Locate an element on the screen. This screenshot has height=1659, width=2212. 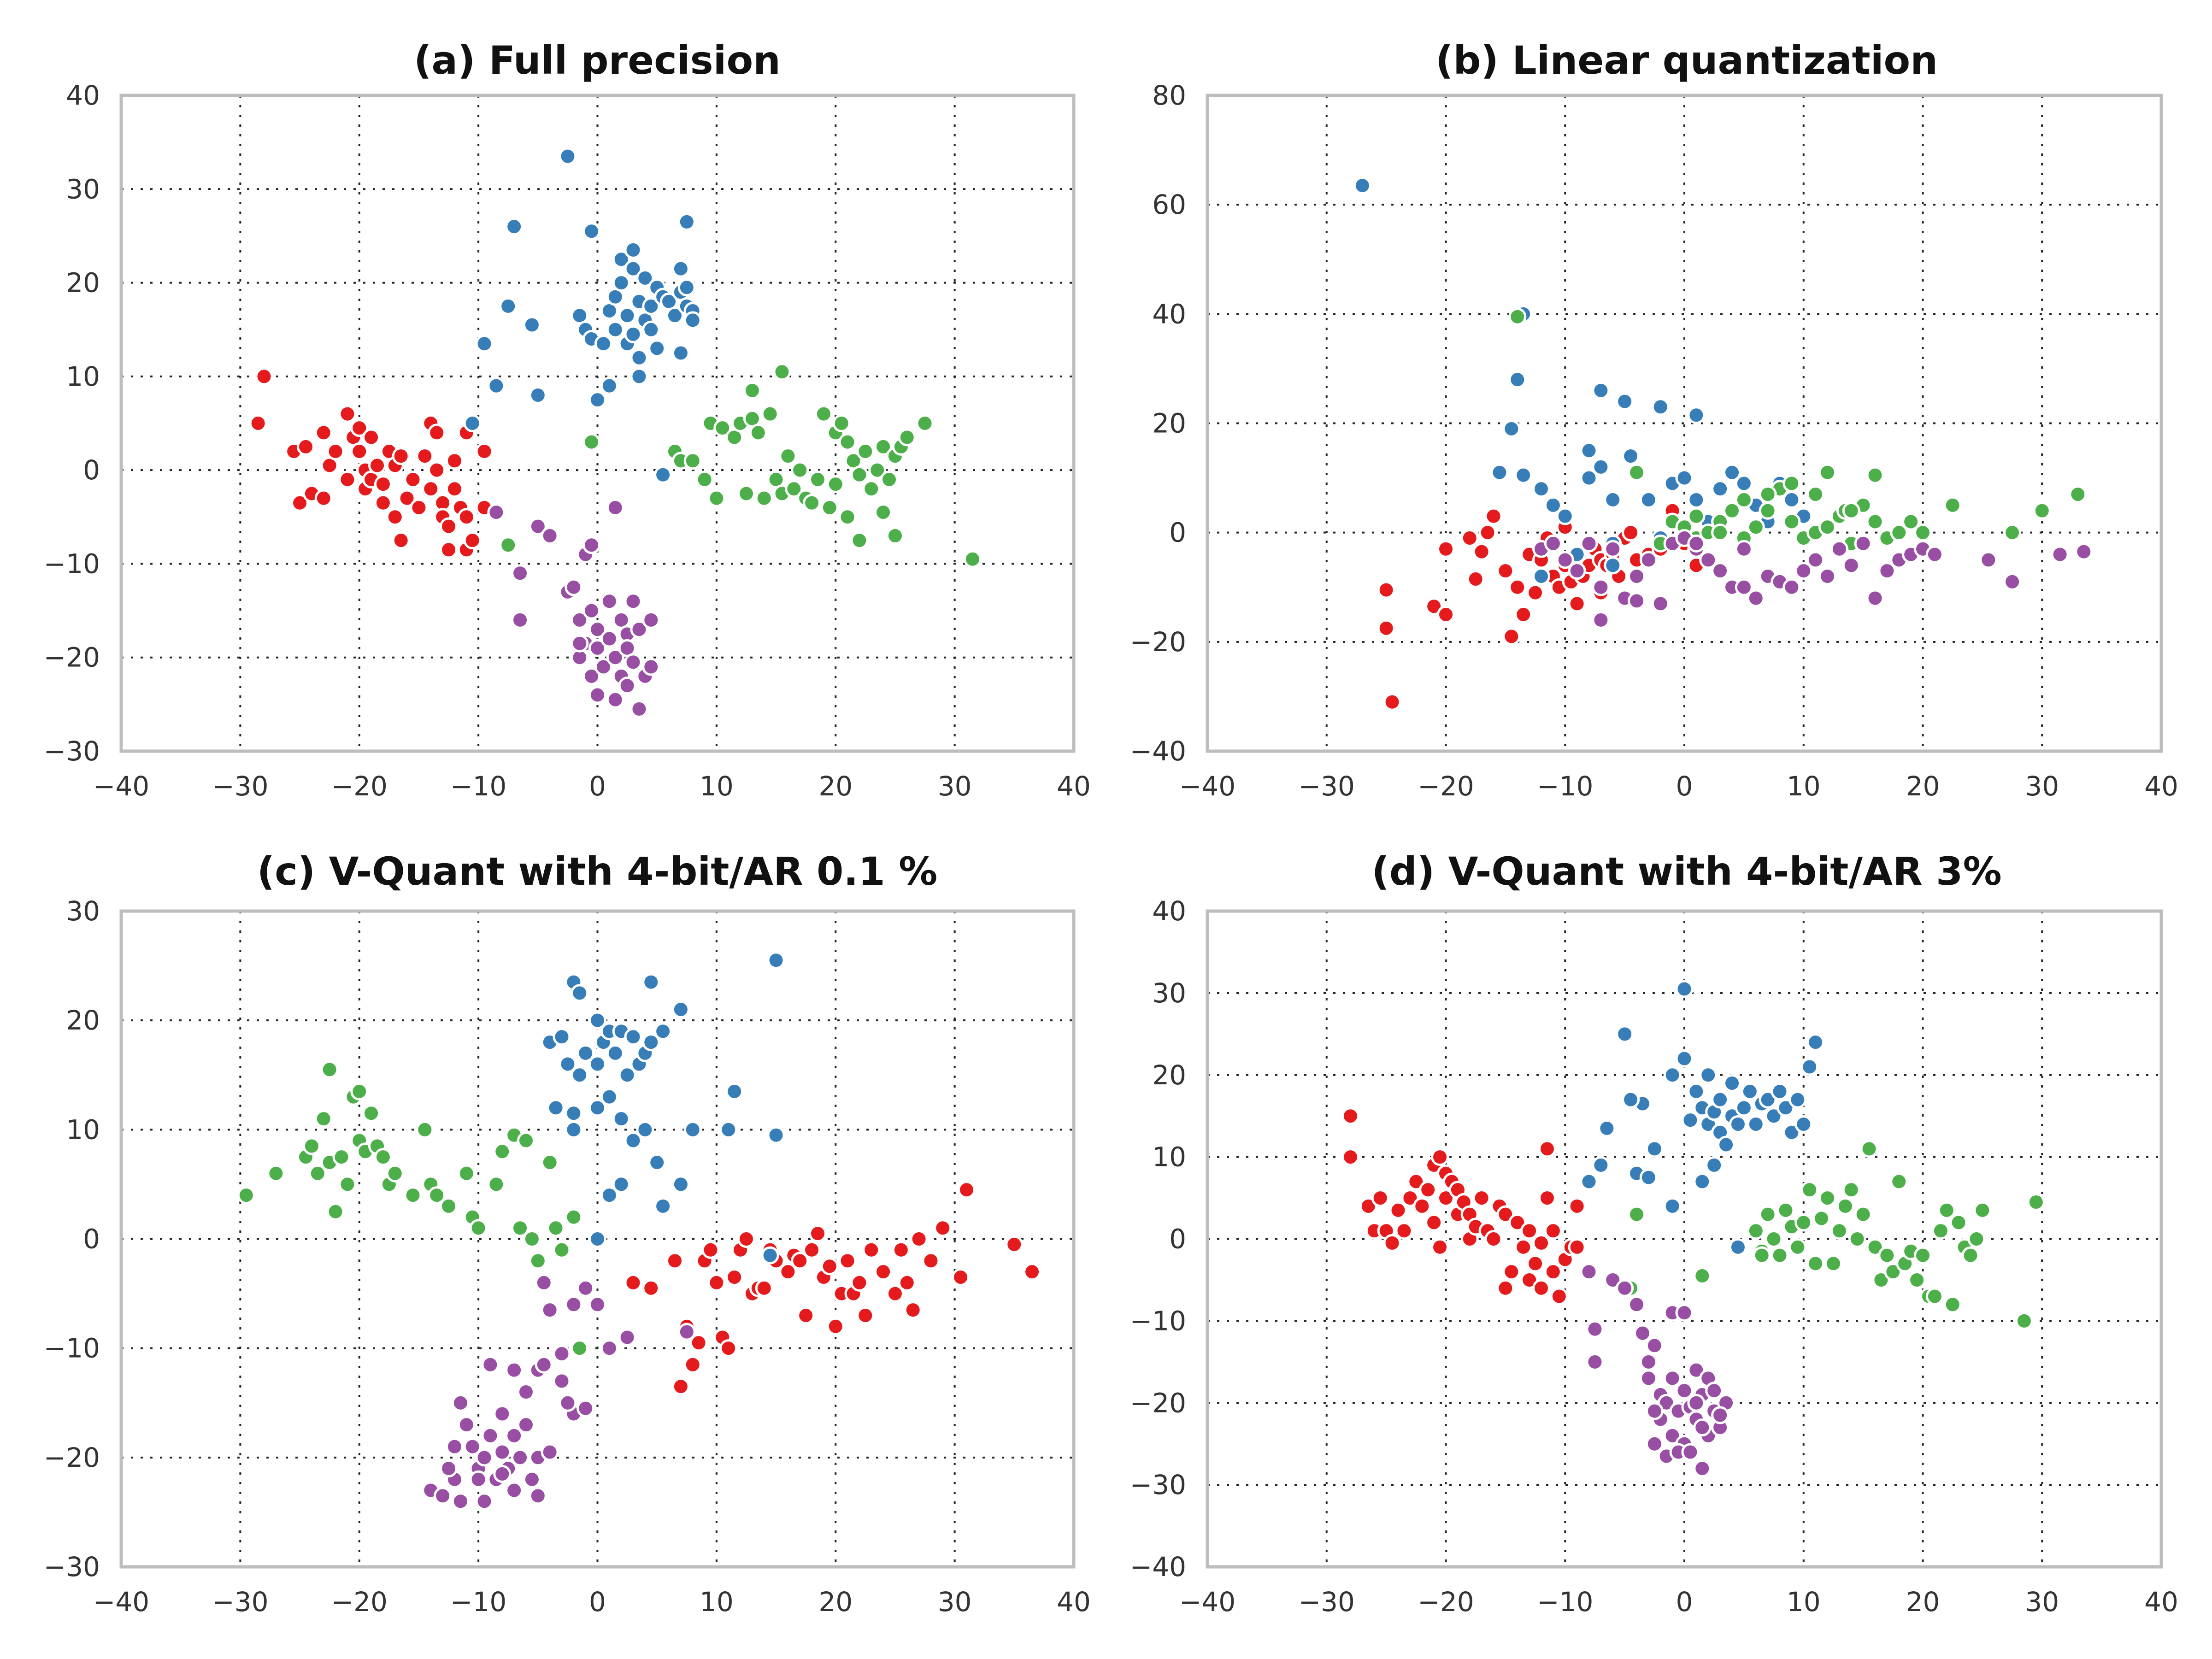
x-tick-label: 20 is located at coordinates (835, 786).